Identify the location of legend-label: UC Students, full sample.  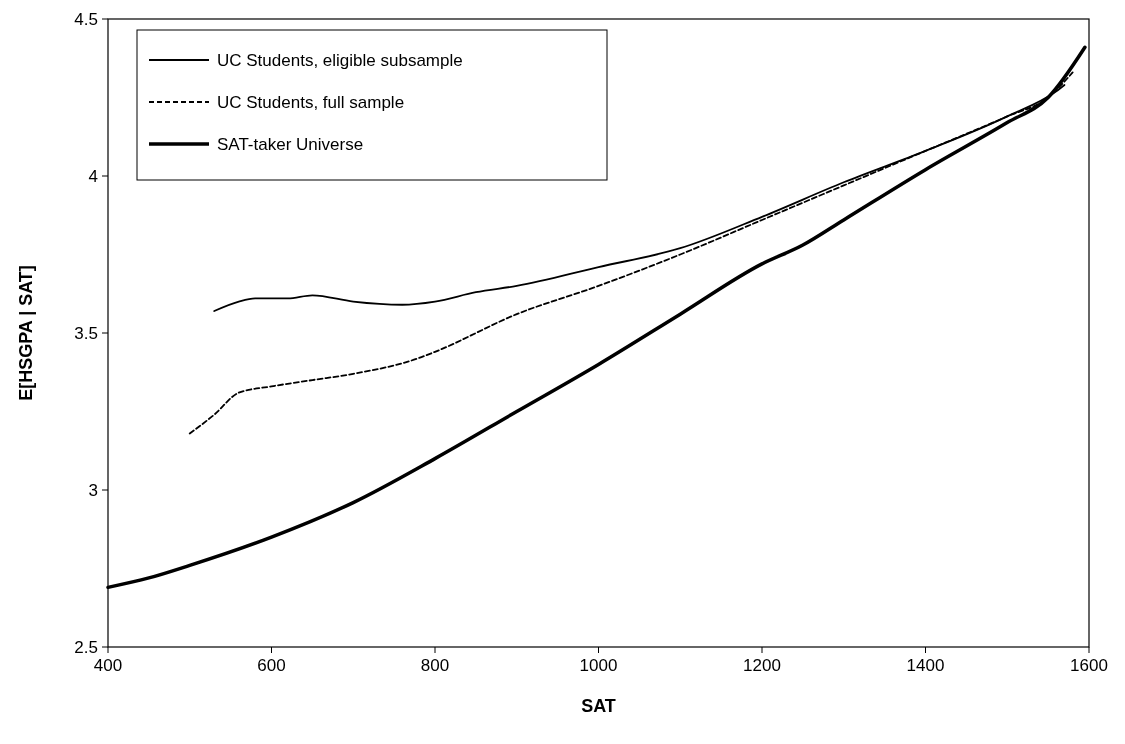
(311, 102).